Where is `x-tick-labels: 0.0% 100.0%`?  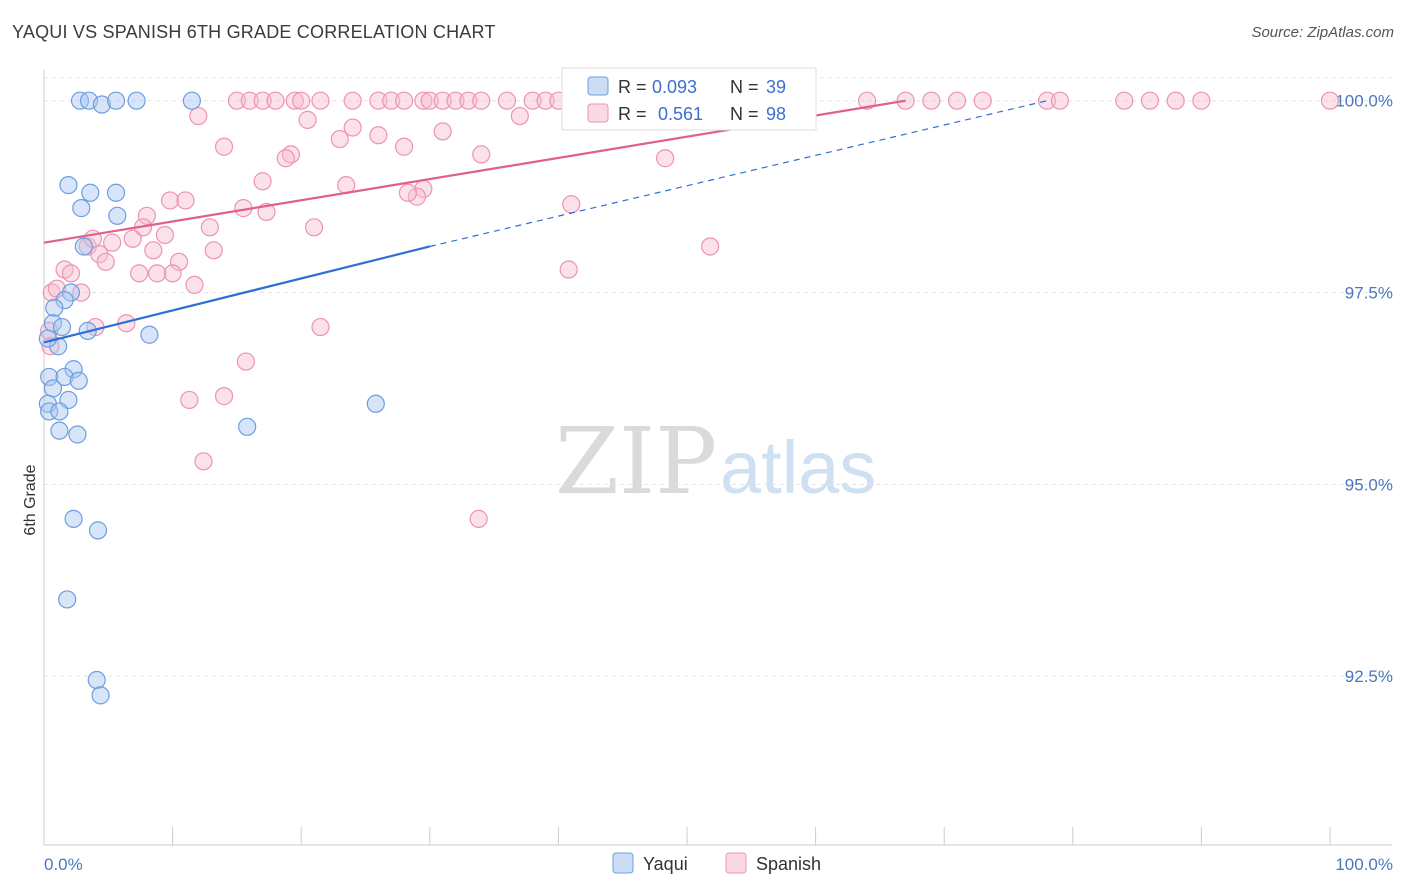 x-tick-labels: 0.0% 100.0% is located at coordinates (718, 864).